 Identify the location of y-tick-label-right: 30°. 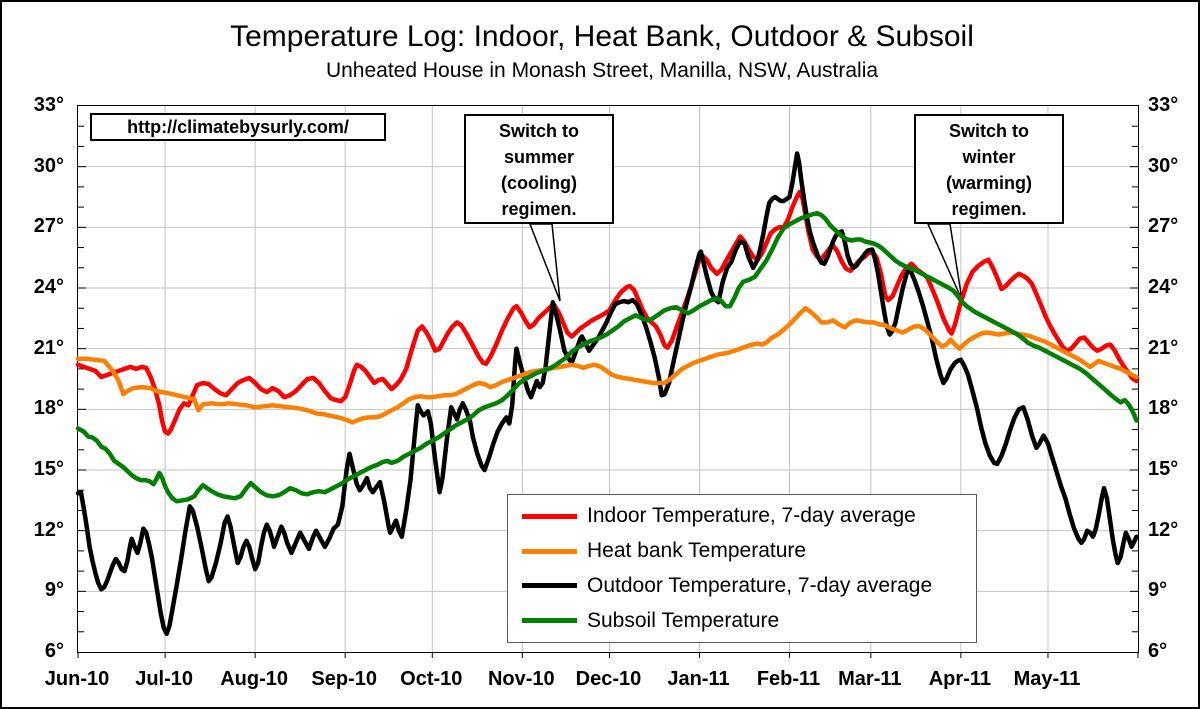
(1163, 165).